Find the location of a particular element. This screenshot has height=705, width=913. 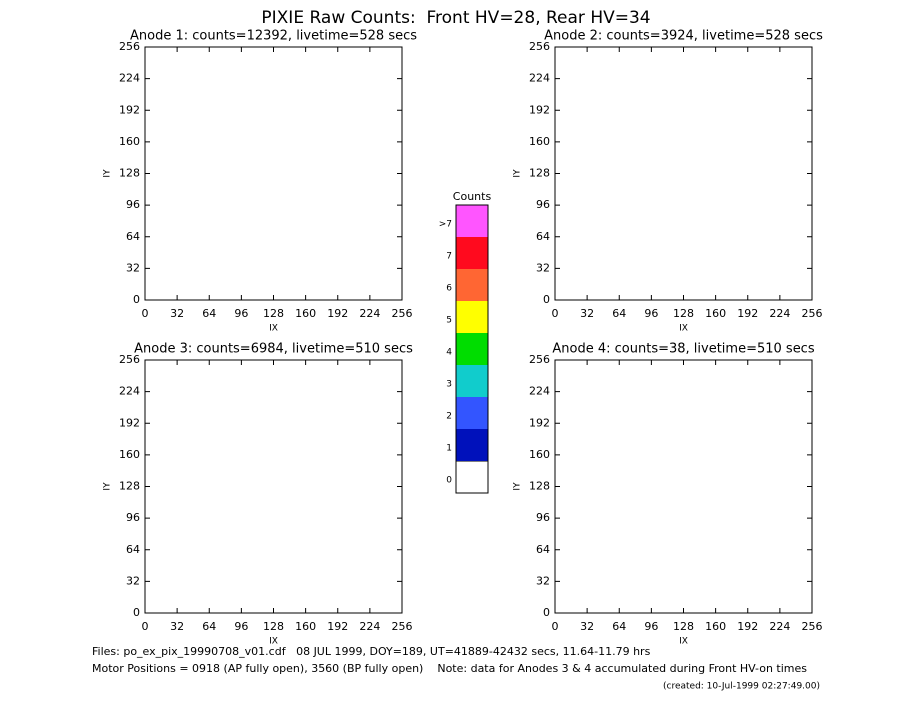

colorbar-frame is located at coordinates (472, 349).